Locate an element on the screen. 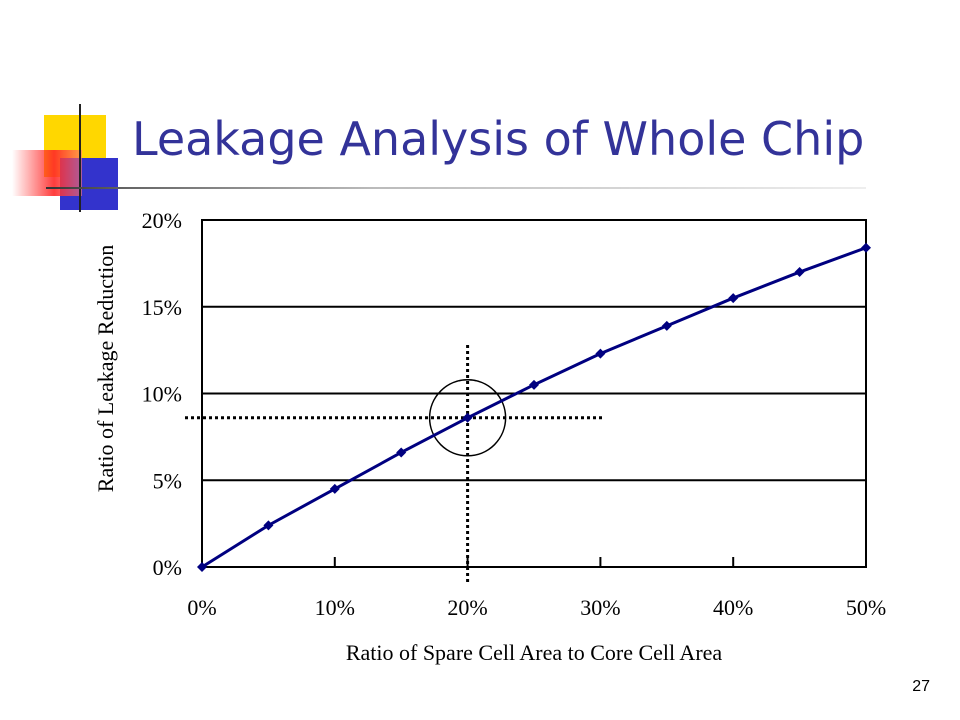 The image size is (960, 720). x-tick-label: 50% is located at coordinates (866, 607).